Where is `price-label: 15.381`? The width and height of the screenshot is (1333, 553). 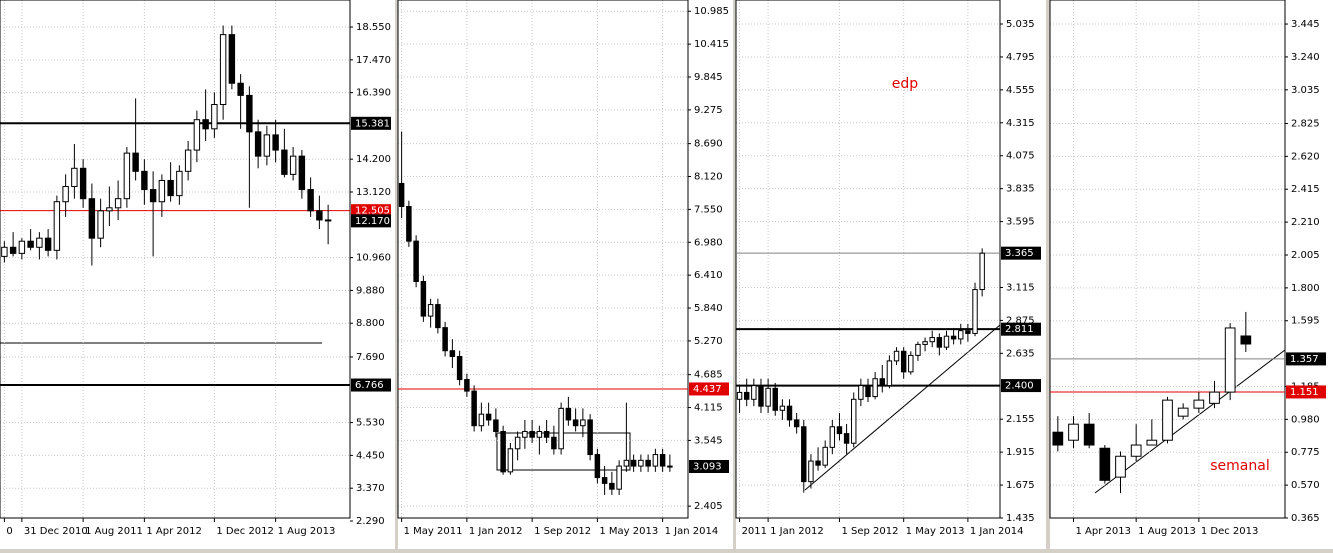
price-label: 15.381 is located at coordinates (372, 123).